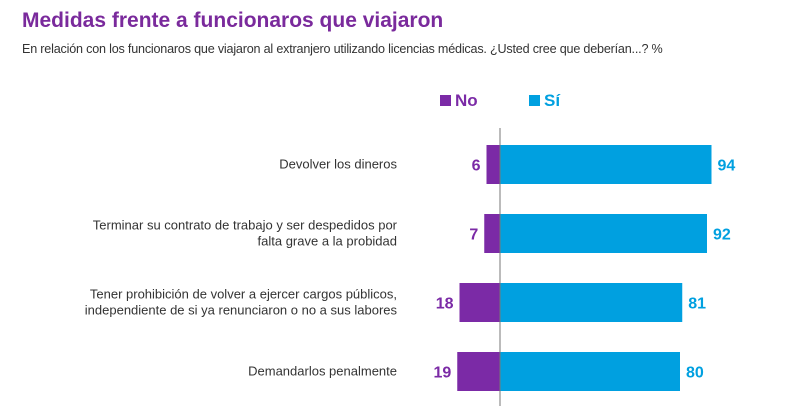 The image size is (800, 418). What do you see at coordinates (695, 373) in the screenshot?
I see `value-label-si: 80` at bounding box center [695, 373].